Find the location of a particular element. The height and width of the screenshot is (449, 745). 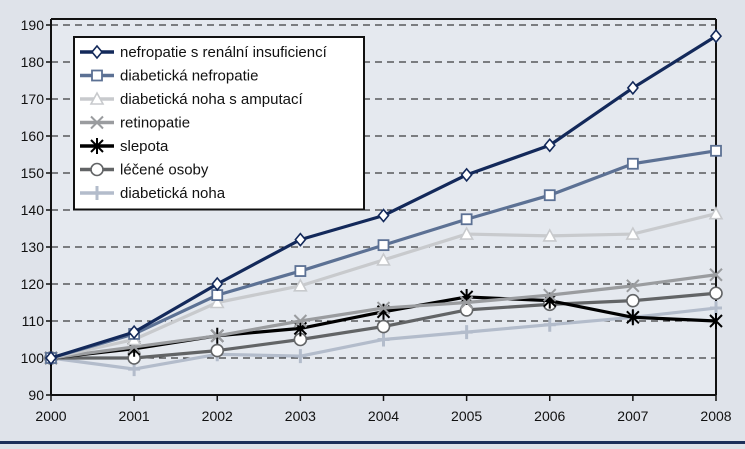

legend-label: diabetická nefropatie is located at coordinates (189, 76).